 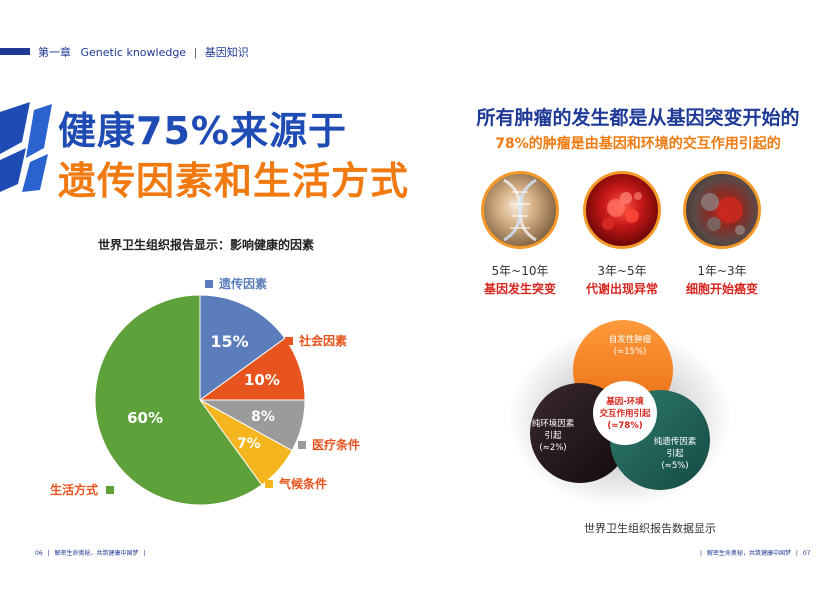 I want to click on footer-left: 06 | 解密生命奥秘，共筑健康中国梦 |, so click(x=90, y=552).